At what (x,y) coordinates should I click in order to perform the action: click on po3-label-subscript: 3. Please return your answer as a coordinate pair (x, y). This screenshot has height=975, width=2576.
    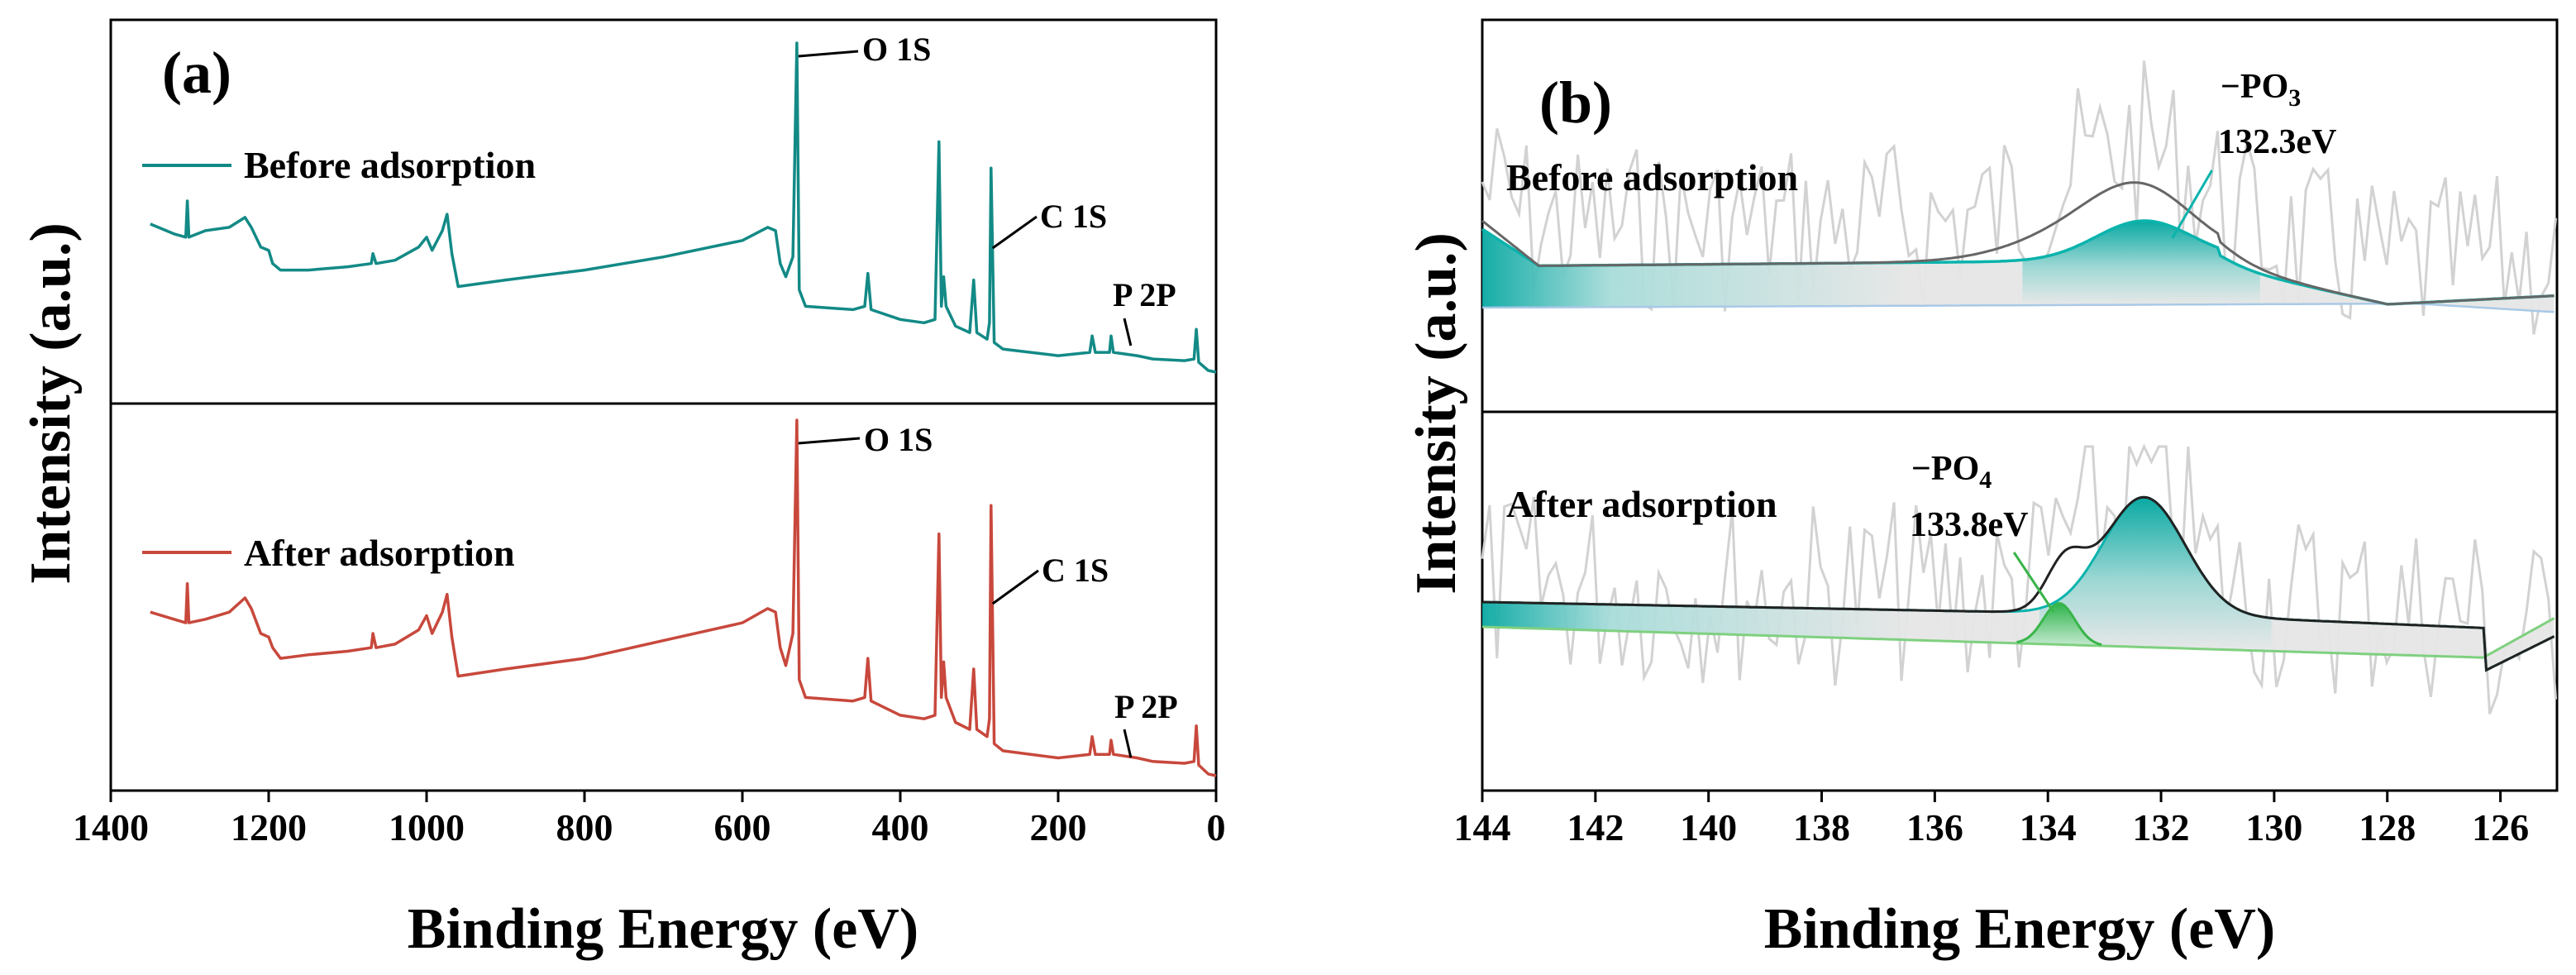
    Looking at the image, I should click on (2294, 98).